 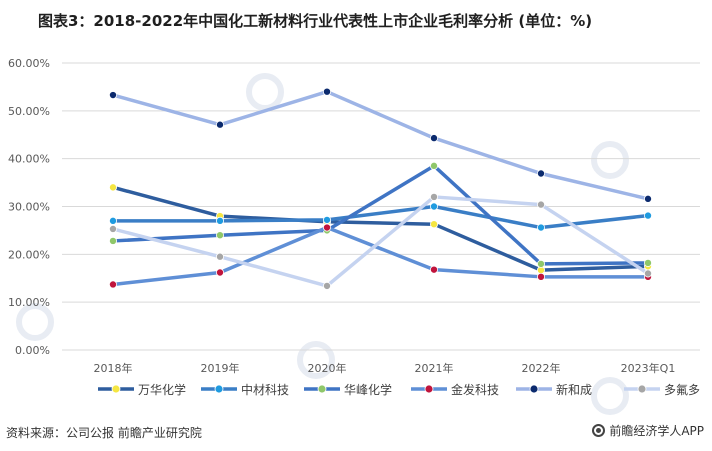 I want to click on legend-label: 多氟多, so click(x=682, y=390).